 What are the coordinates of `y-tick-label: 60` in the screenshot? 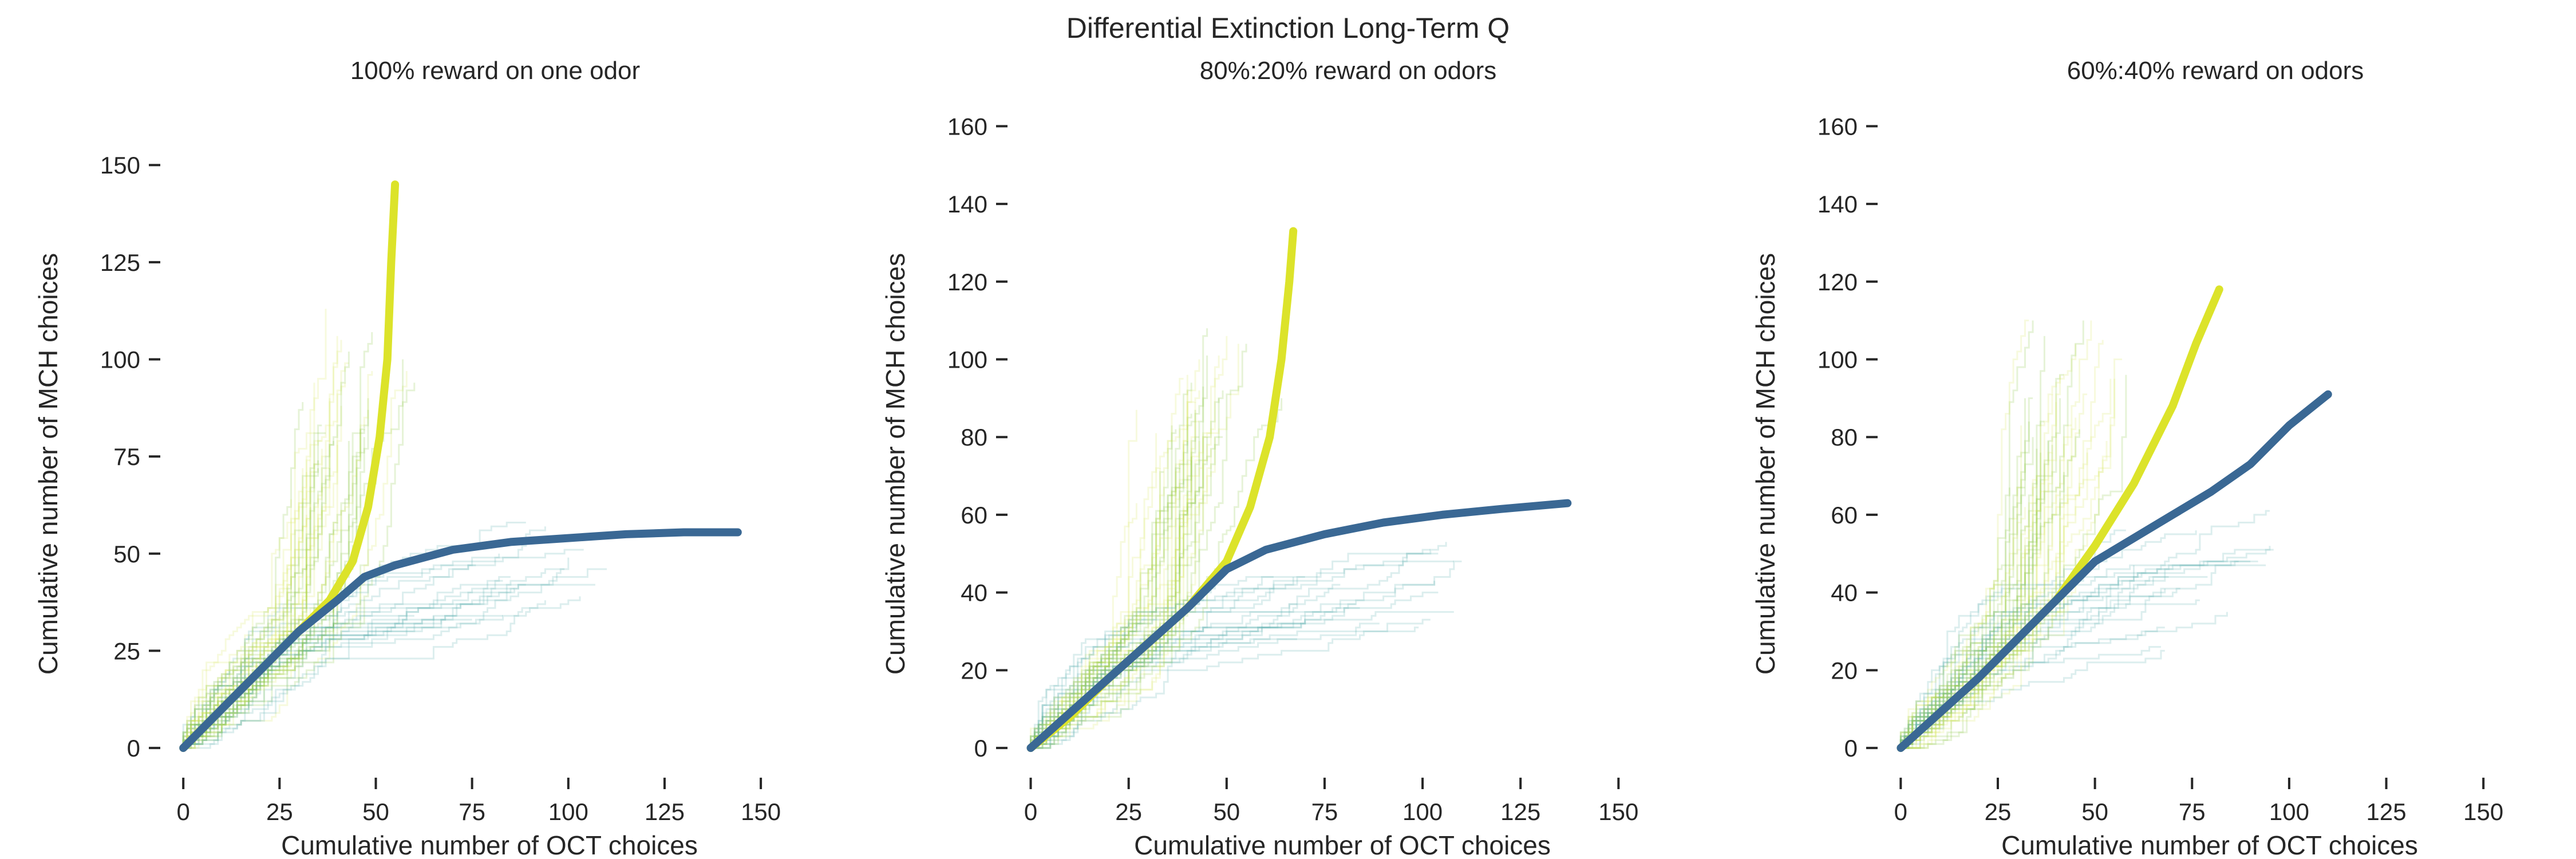 It's located at (974, 515).